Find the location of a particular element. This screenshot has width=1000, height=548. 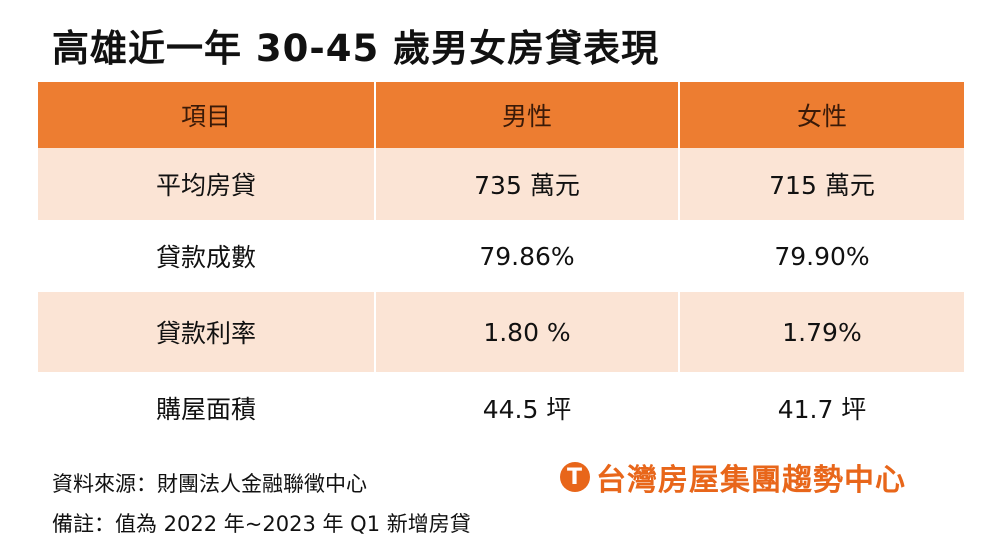

logo-icon: T is located at coordinates (575, 477).